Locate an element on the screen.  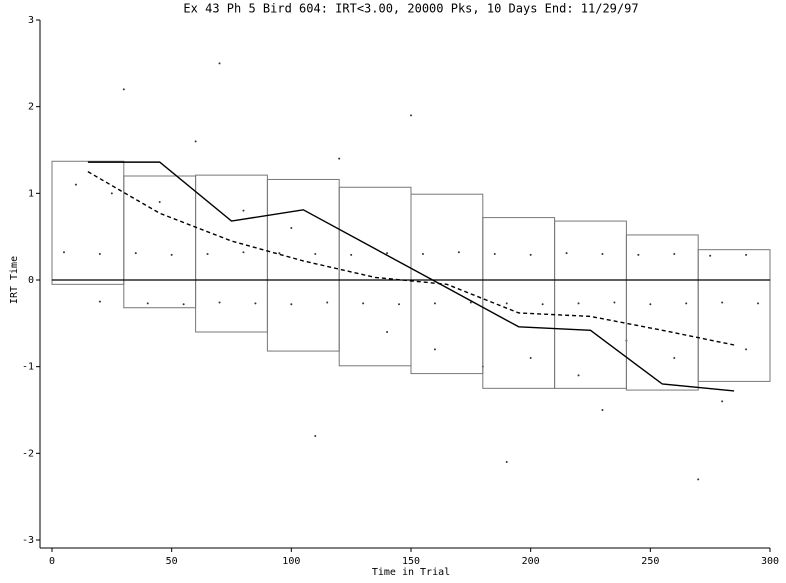
y-tick-label: -2 is located at coordinates (28, 453).